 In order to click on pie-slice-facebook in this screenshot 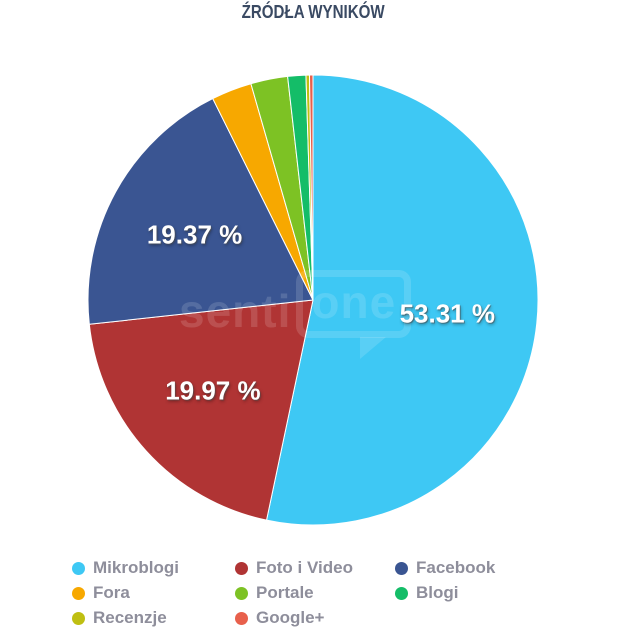, I will do `click(200, 211)`.